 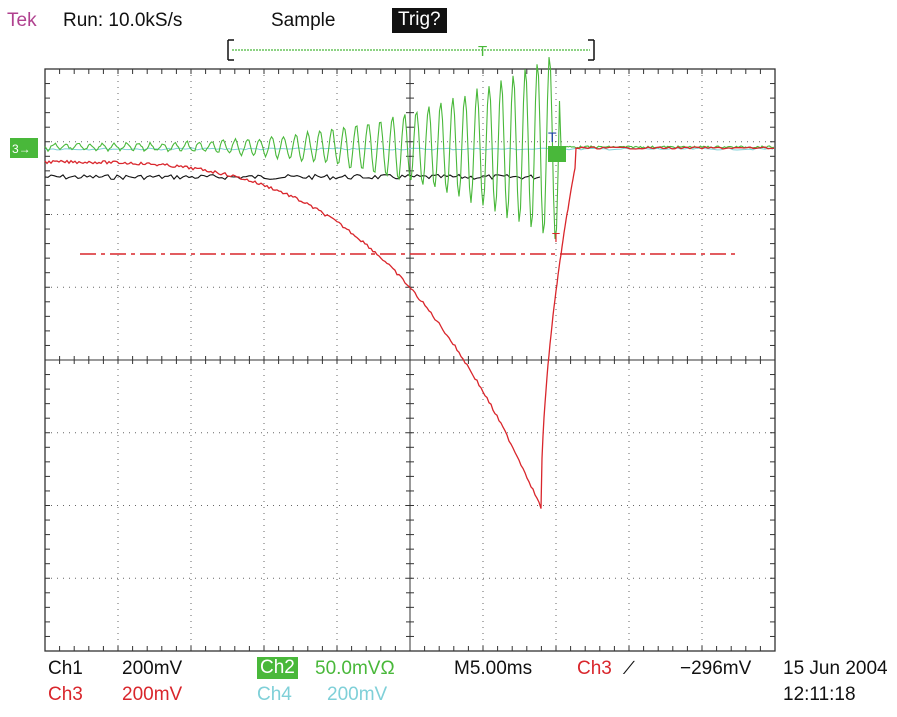 I want to click on ch2-label: Ch2, so click(x=277, y=668).